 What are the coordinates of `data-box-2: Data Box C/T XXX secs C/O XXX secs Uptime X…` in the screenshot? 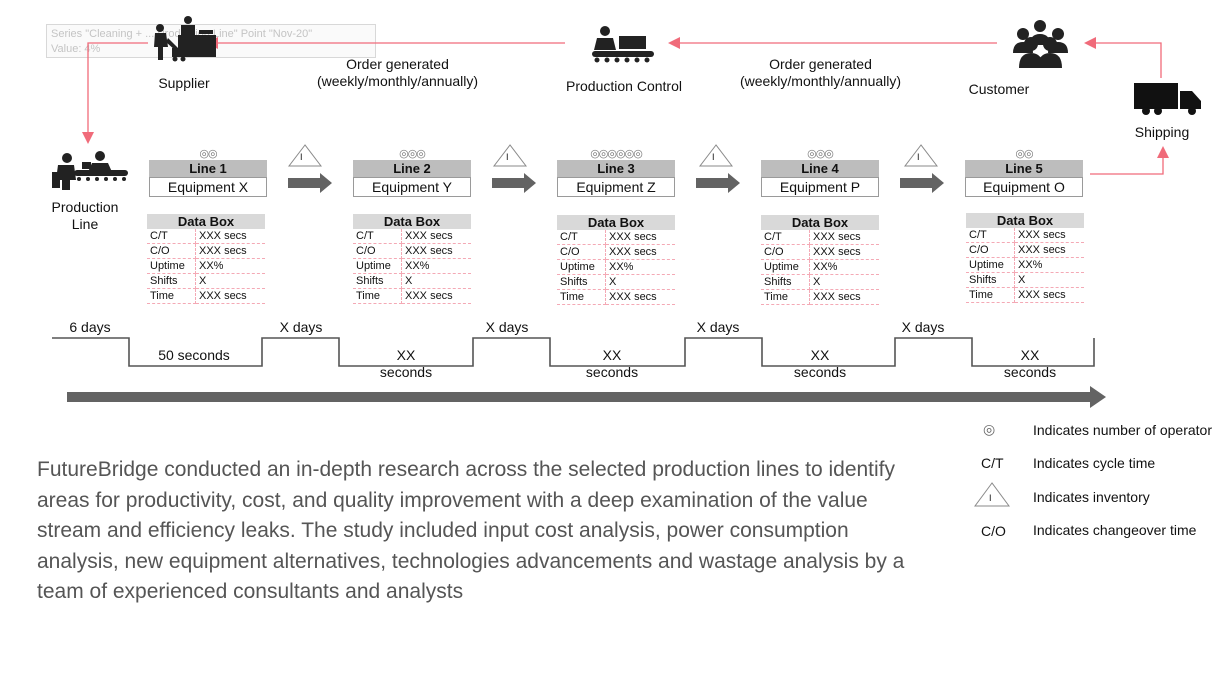 It's located at (412, 259).